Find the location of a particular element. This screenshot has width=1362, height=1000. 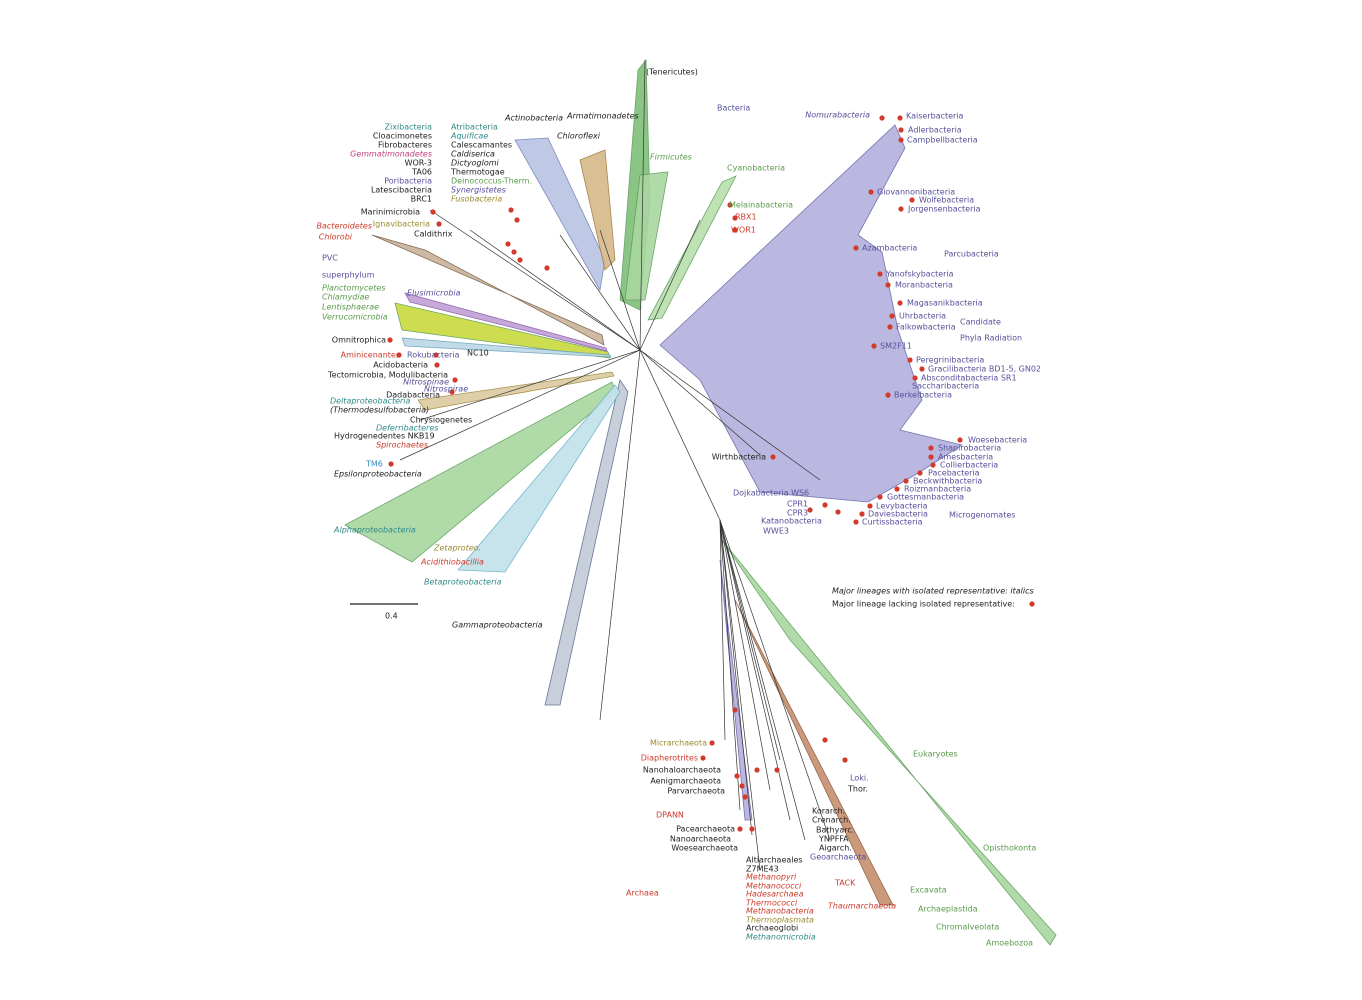

taxon-label: Gracilibacteria BD1-5, GN02 is located at coordinates (984, 369).